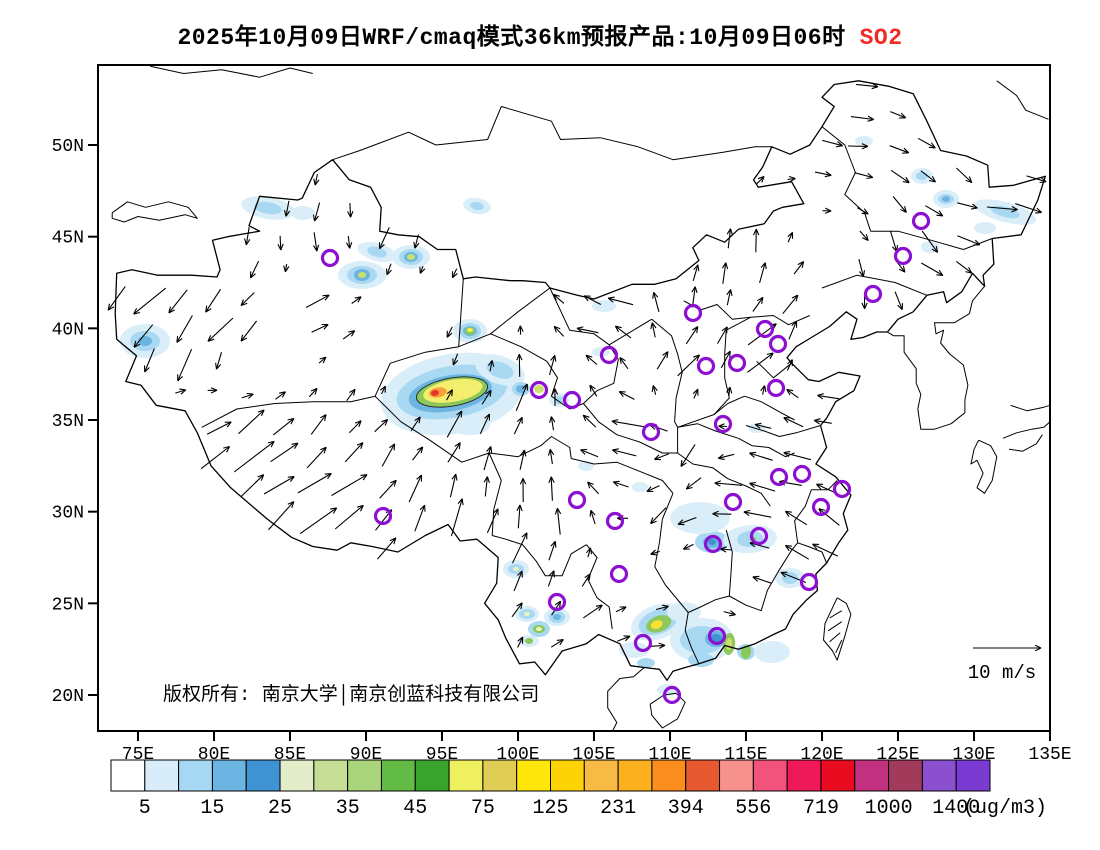 The width and height of the screenshot is (1100, 850). I want to click on lat-tick-label: 20N, so click(68, 697).